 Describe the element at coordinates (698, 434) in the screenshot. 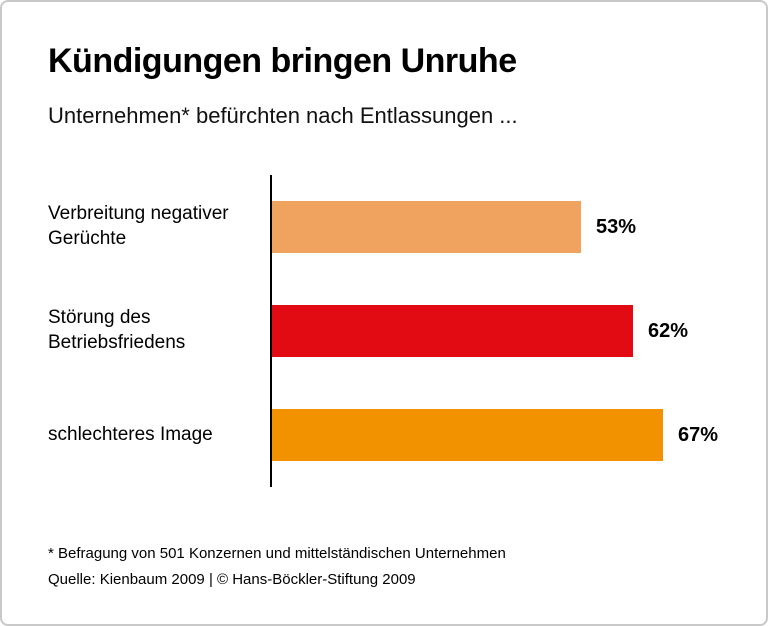

I see `bar-value-image: 67%` at that location.